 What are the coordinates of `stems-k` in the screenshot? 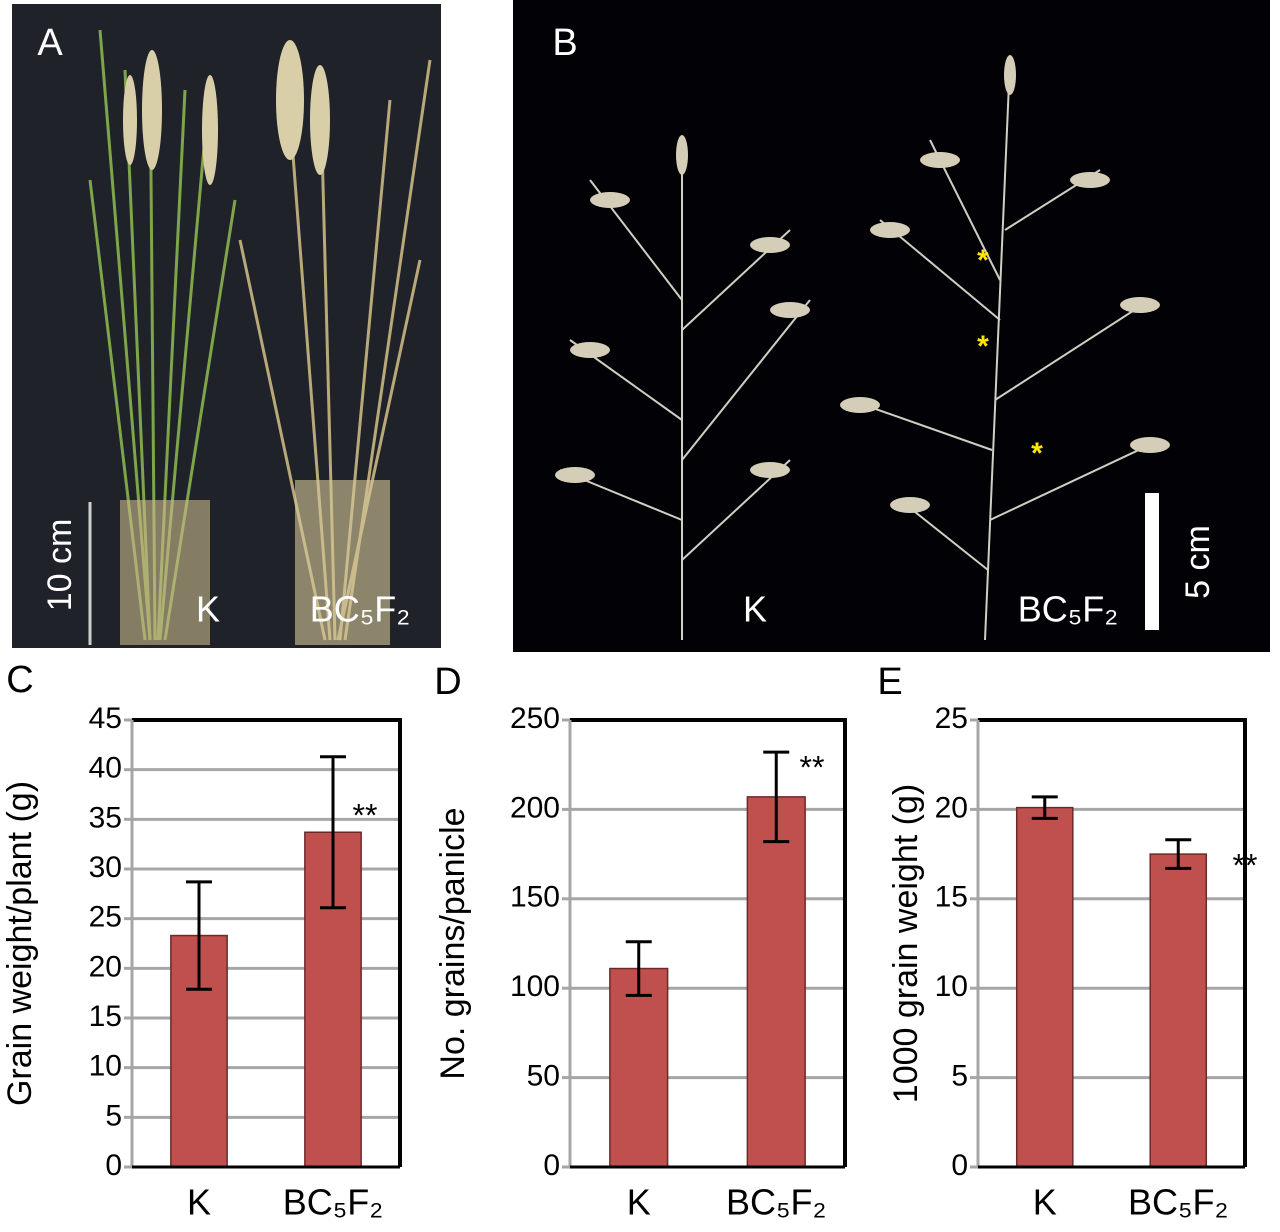 It's located at (165, 572).